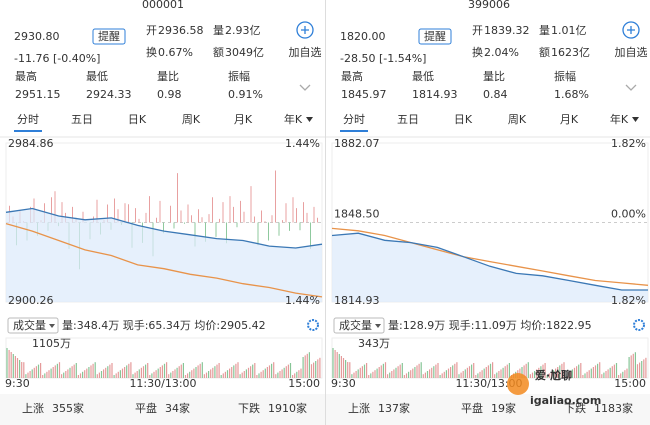 This screenshot has height=425, width=650. Describe the element at coordinates (164, 325) in the screenshot. I see `volume-info: 量:348.4万 现手:65.34万 均价:2905.42` at that location.